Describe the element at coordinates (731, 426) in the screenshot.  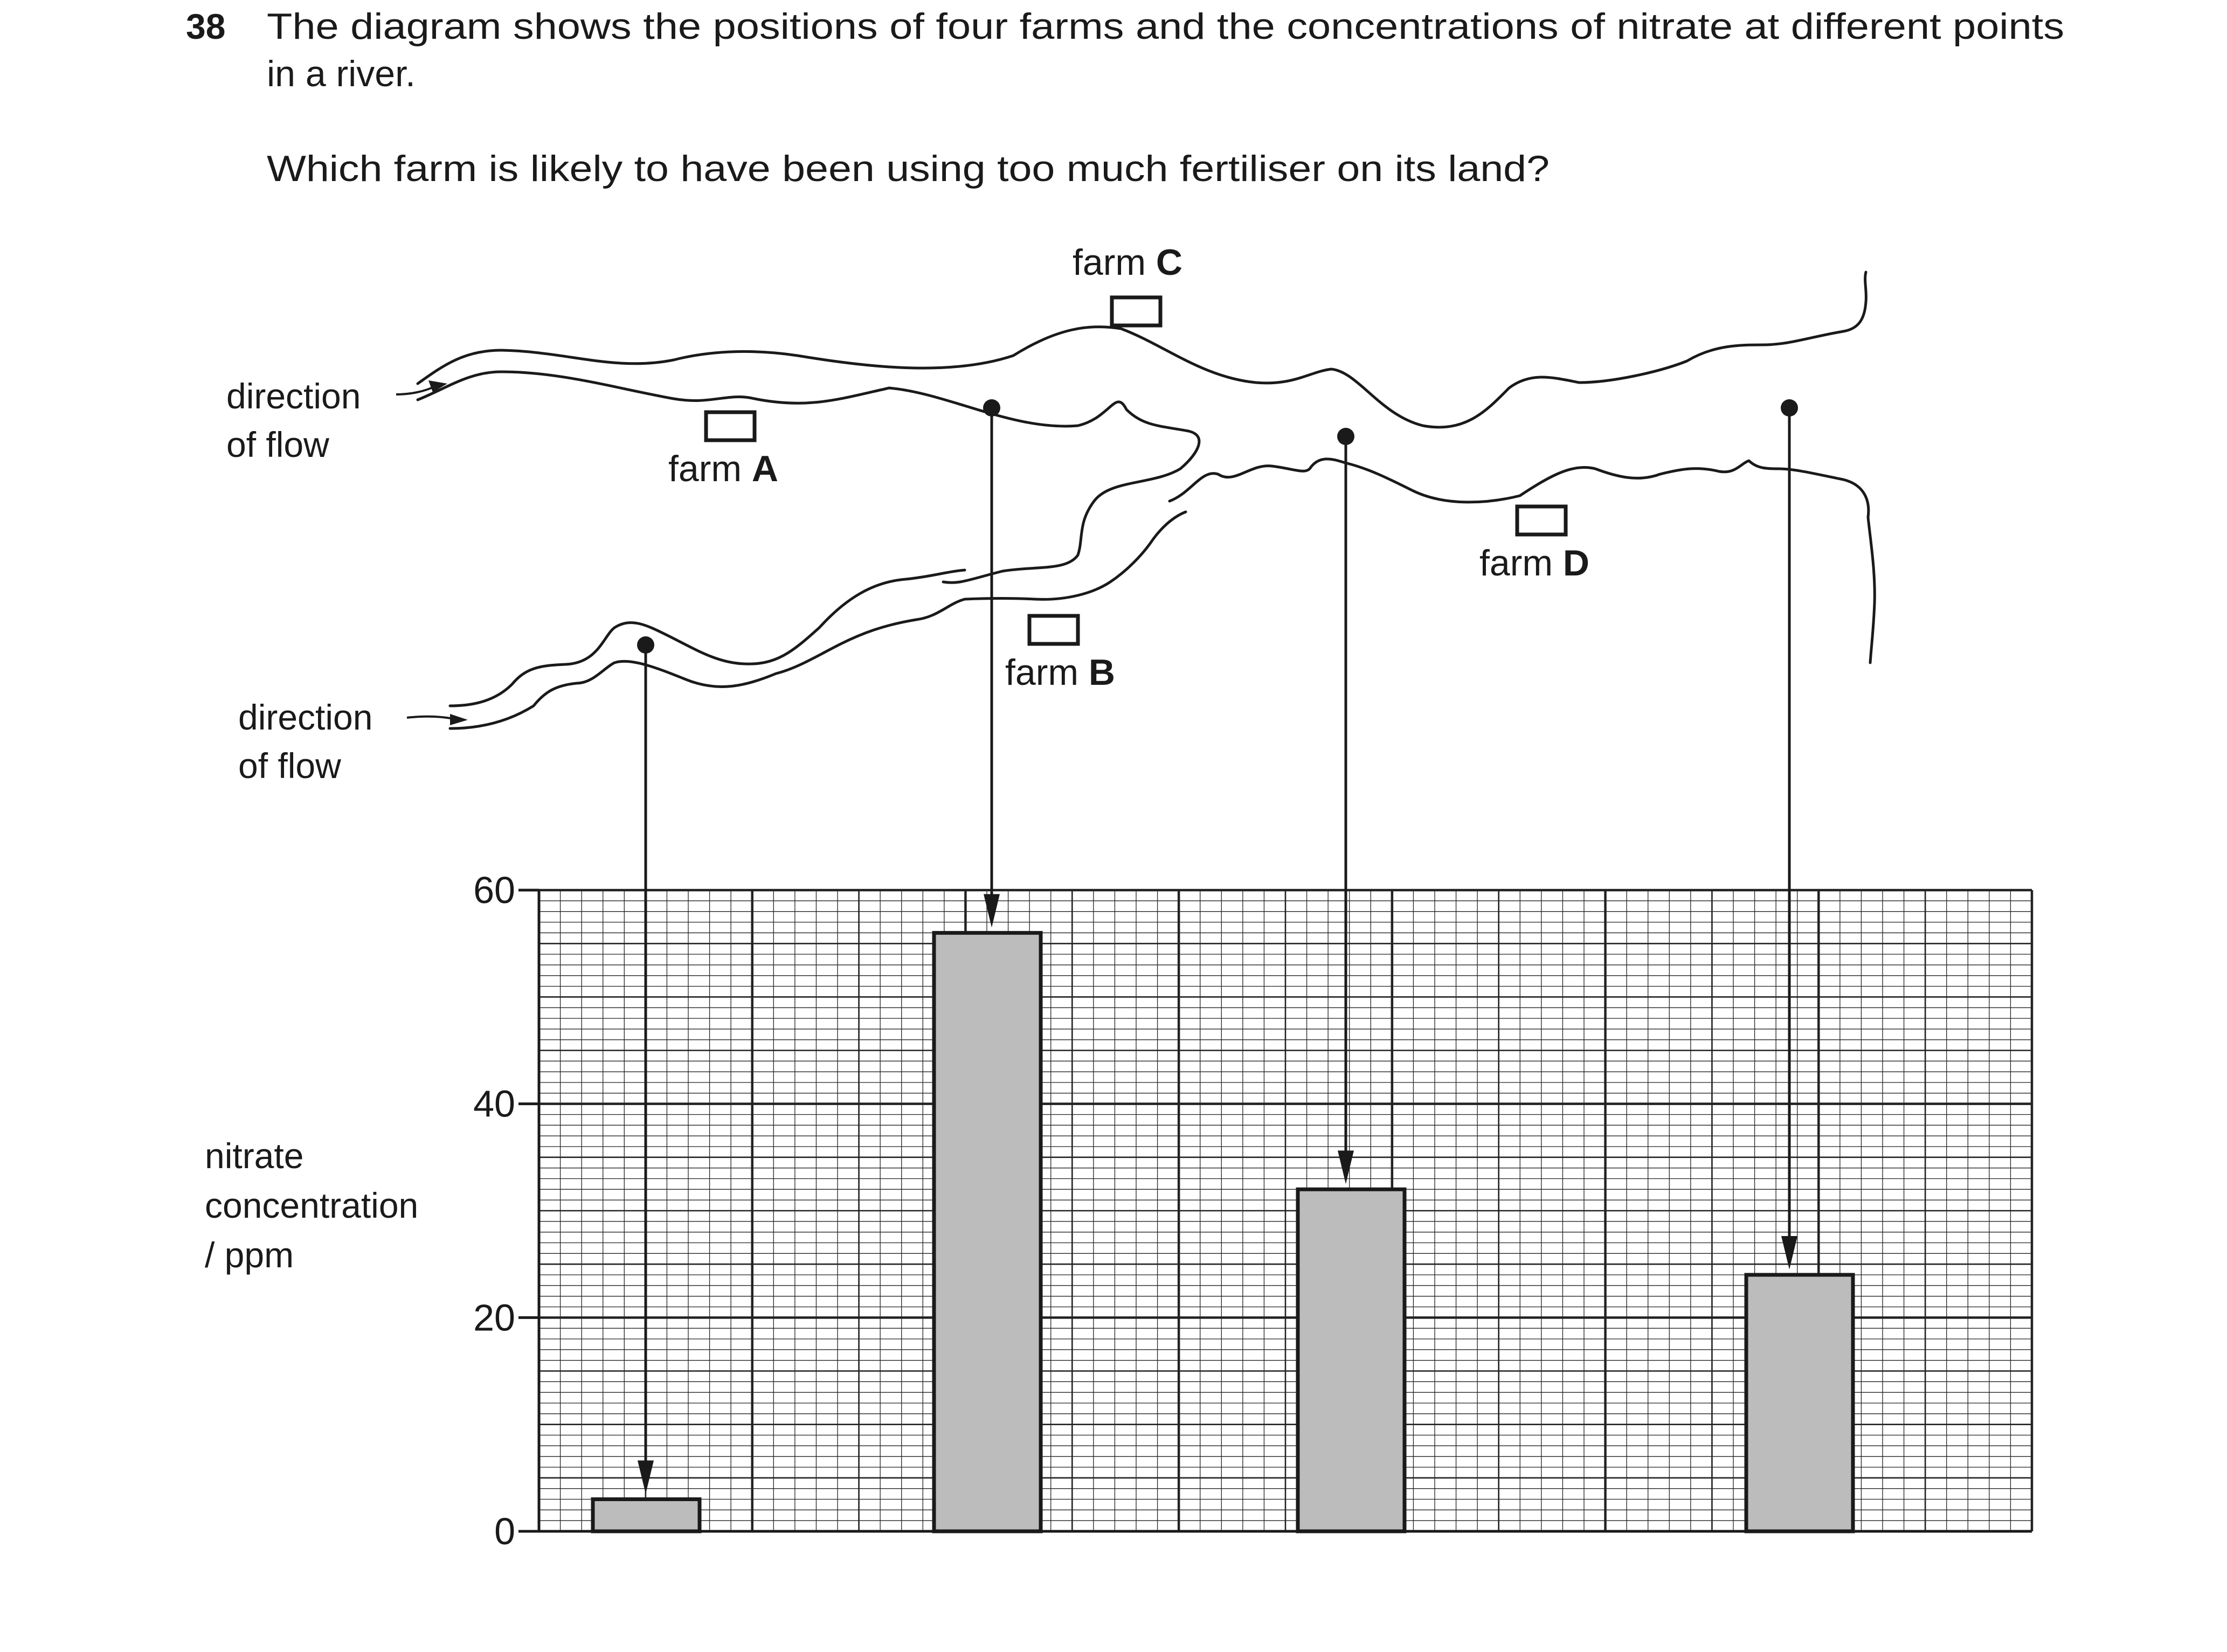
I see `farm-a-marker` at that location.